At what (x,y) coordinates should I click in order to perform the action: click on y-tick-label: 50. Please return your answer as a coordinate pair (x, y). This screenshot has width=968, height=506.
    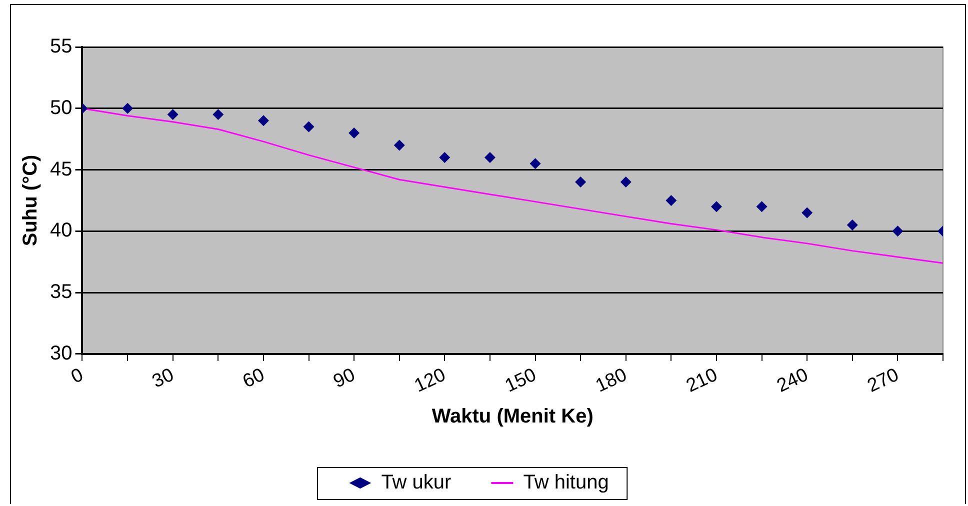
    Looking at the image, I should click on (61, 107).